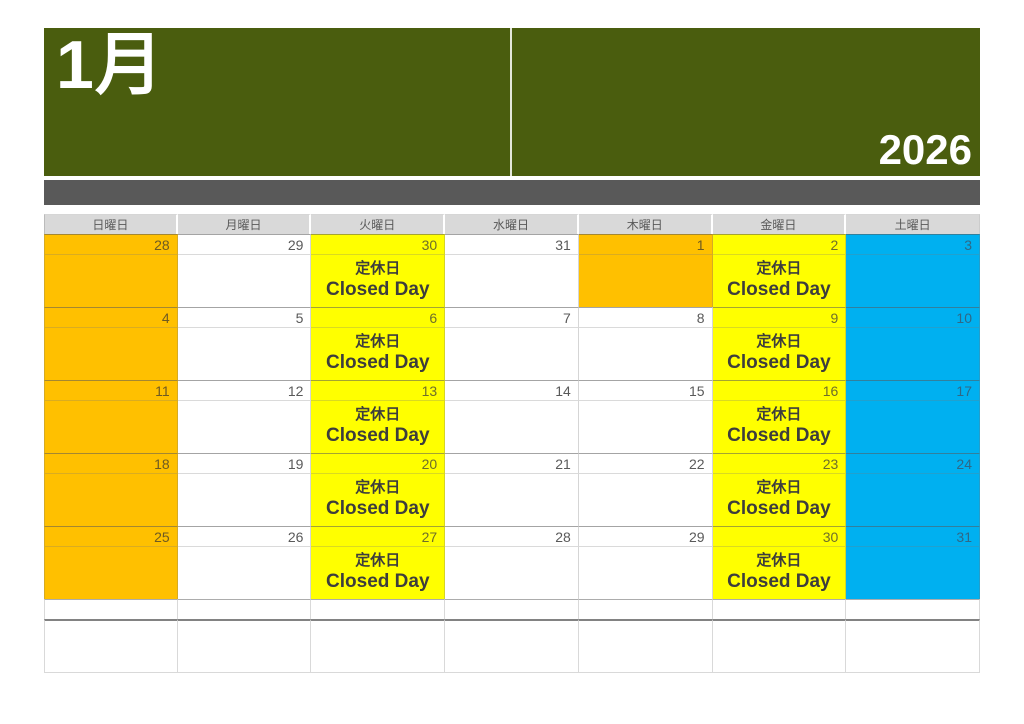  Describe the element at coordinates (511, 116) in the screenshot. I see `header-divider-line` at that location.